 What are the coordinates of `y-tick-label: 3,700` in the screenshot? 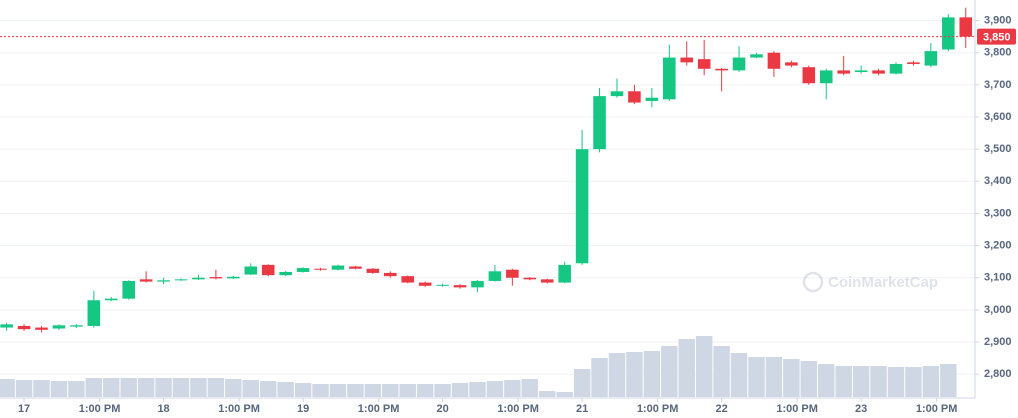 It's located at (998, 85).